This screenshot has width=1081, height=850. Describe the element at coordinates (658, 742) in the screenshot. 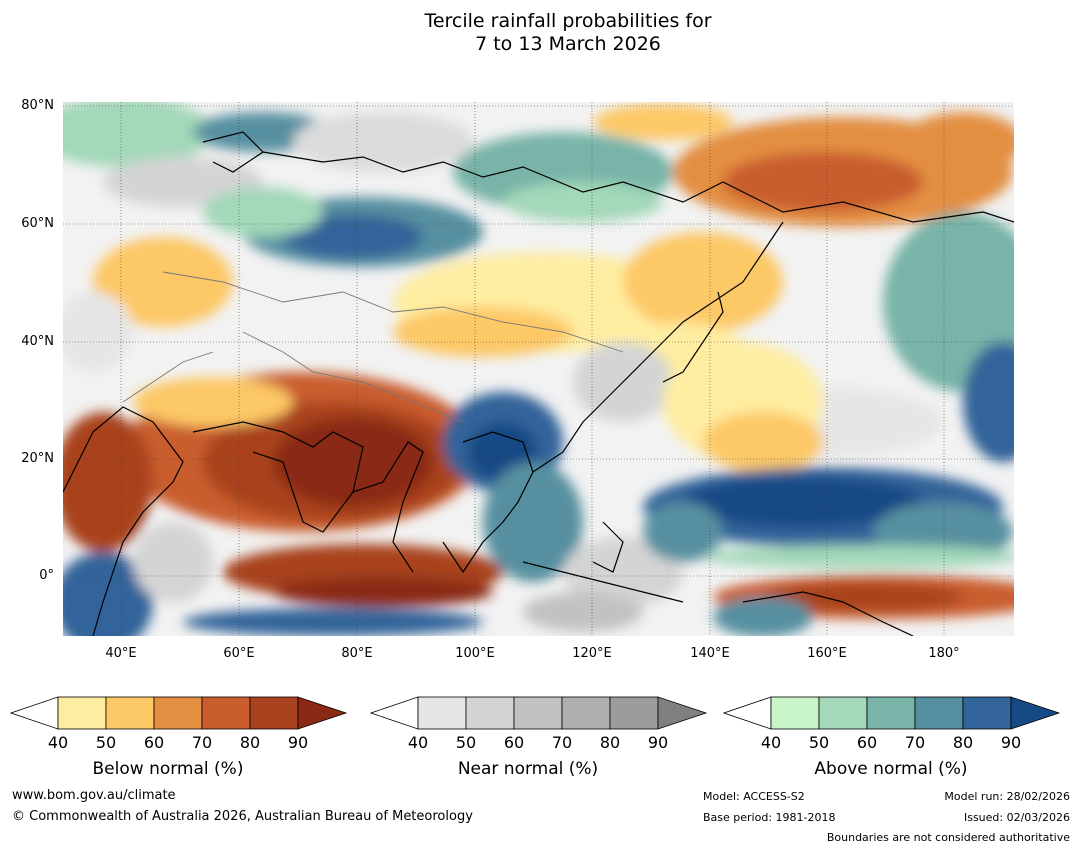

I see `near-tick-90: 90` at that location.